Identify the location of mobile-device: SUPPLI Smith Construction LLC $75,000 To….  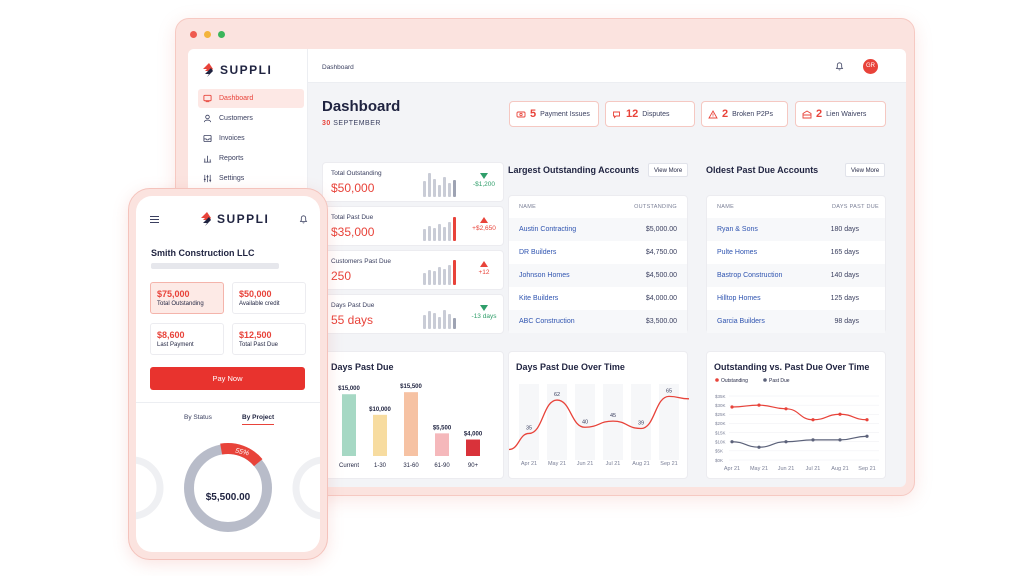
(228, 374).